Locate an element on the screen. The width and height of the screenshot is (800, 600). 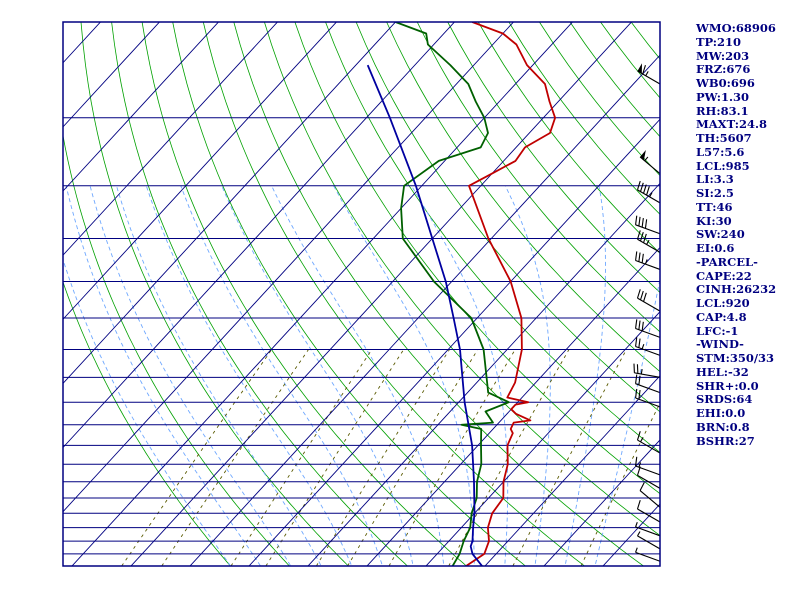
index-value: STM:350/33 is located at coordinates (735, 358).